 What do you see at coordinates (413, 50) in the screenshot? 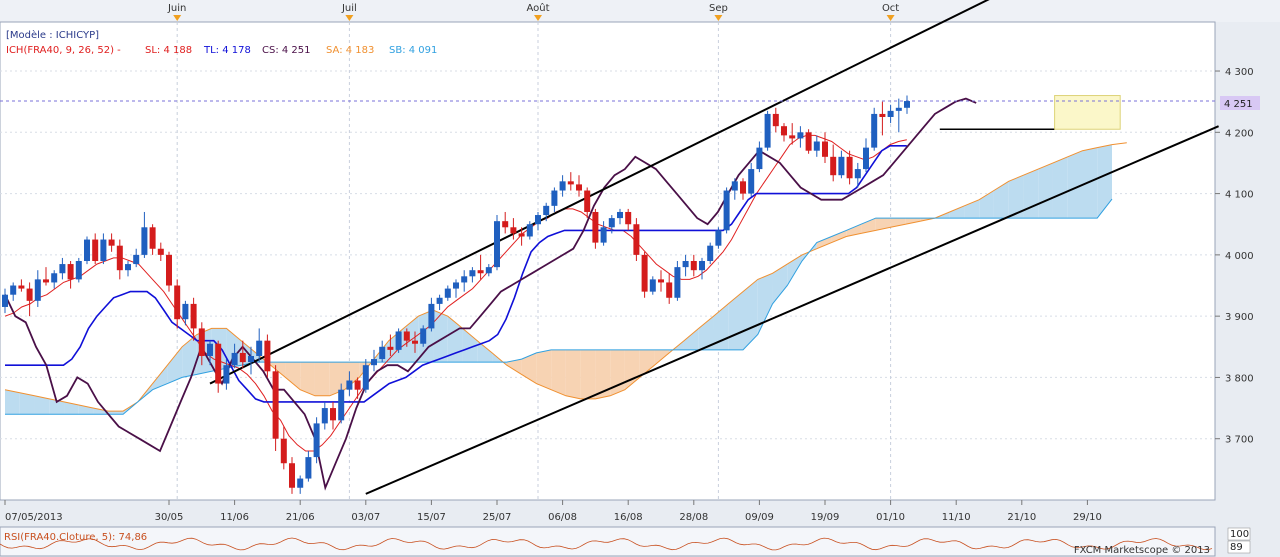
I see `sb-label: SB: 4 091` at bounding box center [413, 50].